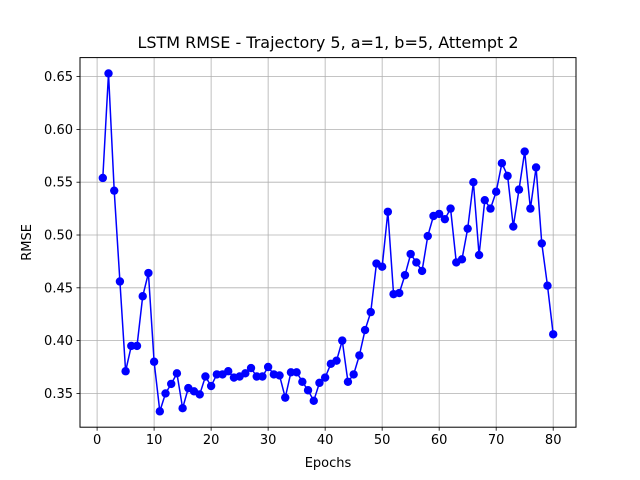 Image resolution: width=640 pixels, height=480 pixels. I want to click on x-tick-label: 40, so click(325, 440).